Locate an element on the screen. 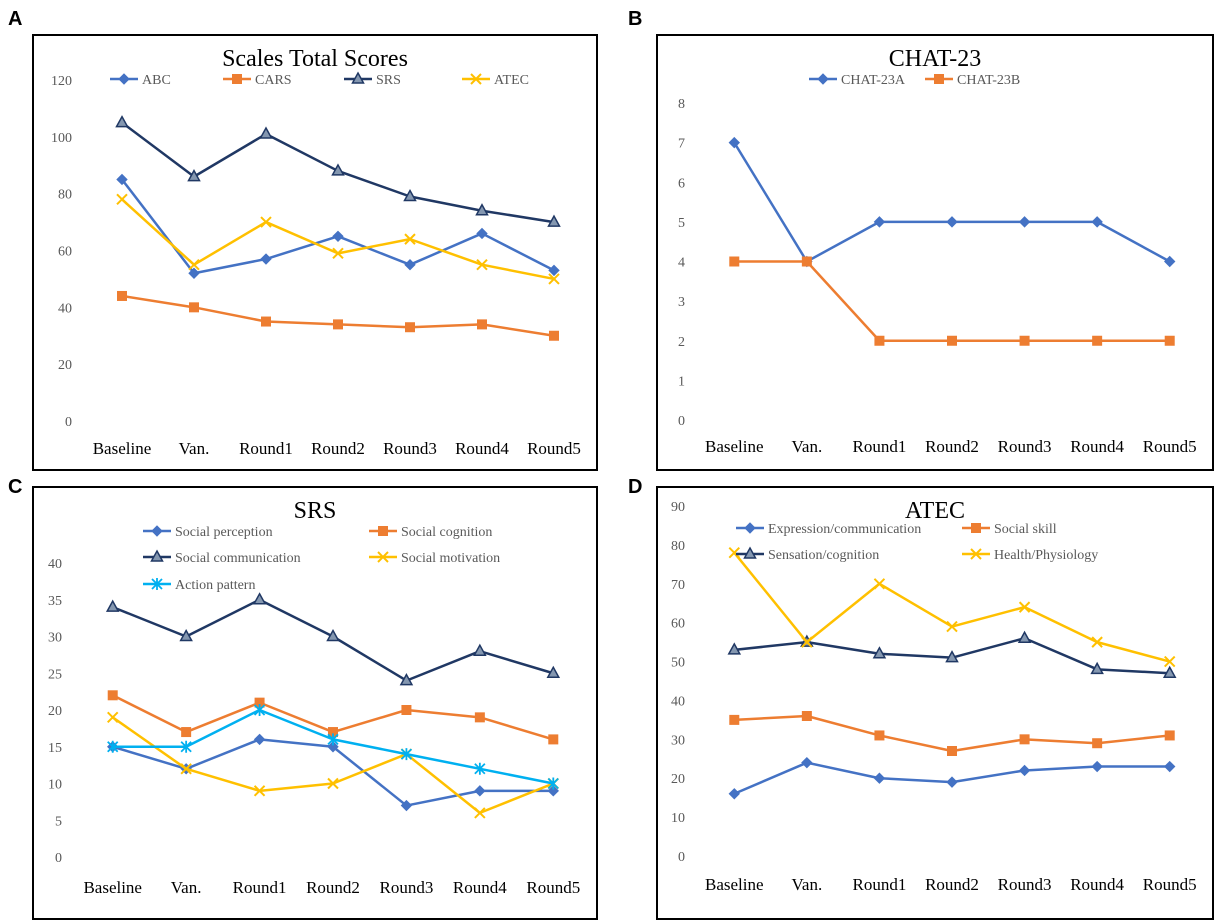 Image resolution: width=1215 pixels, height=920 pixels. y-tick-label: 70 is located at coordinates (678, 585).